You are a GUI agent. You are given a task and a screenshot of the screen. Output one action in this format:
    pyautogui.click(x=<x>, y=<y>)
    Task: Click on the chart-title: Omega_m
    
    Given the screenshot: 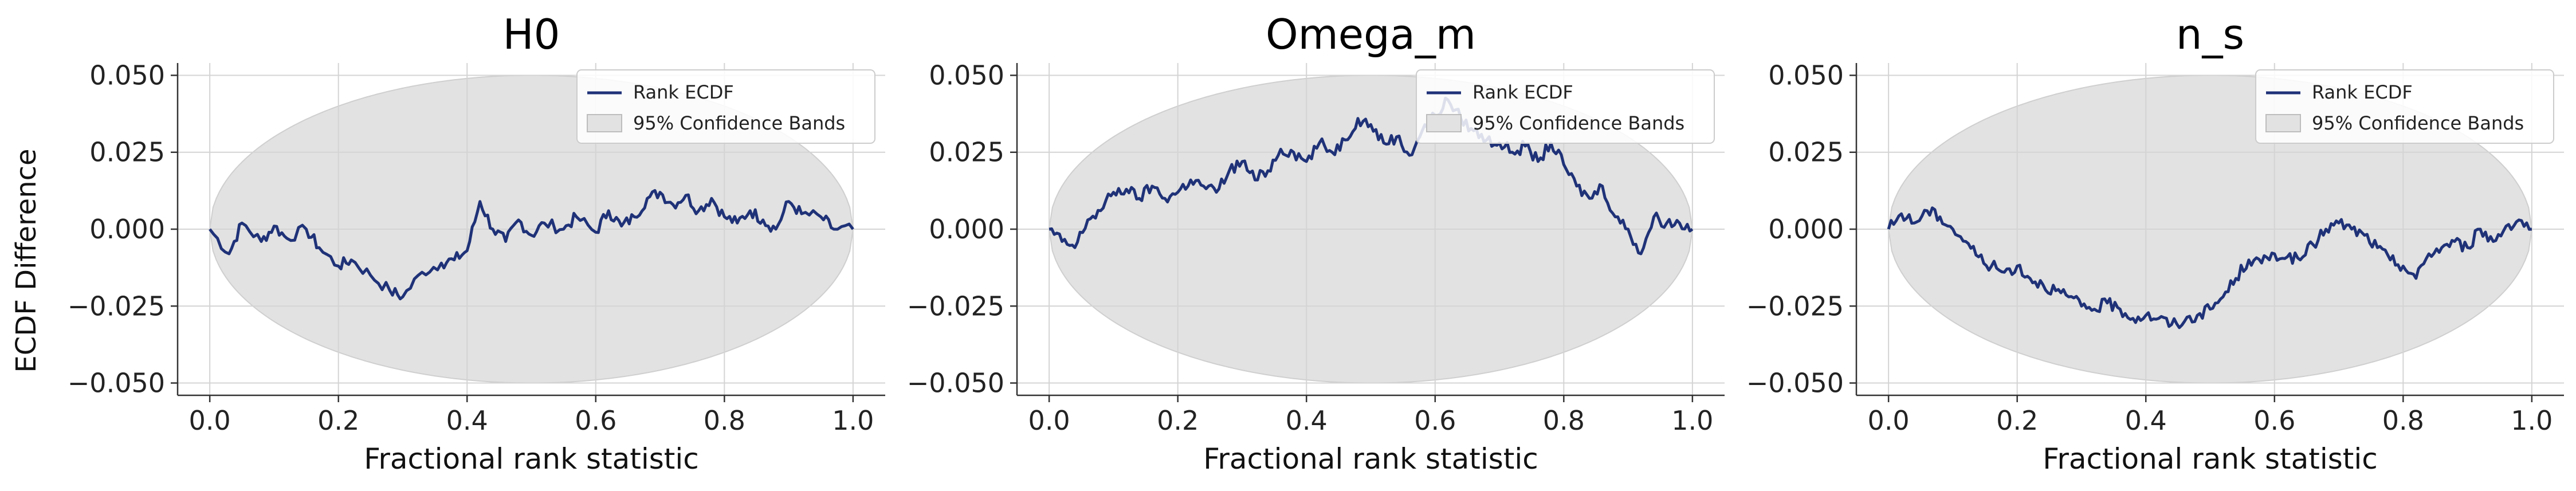 What is the action you would take?
    pyautogui.click(x=1371, y=34)
    